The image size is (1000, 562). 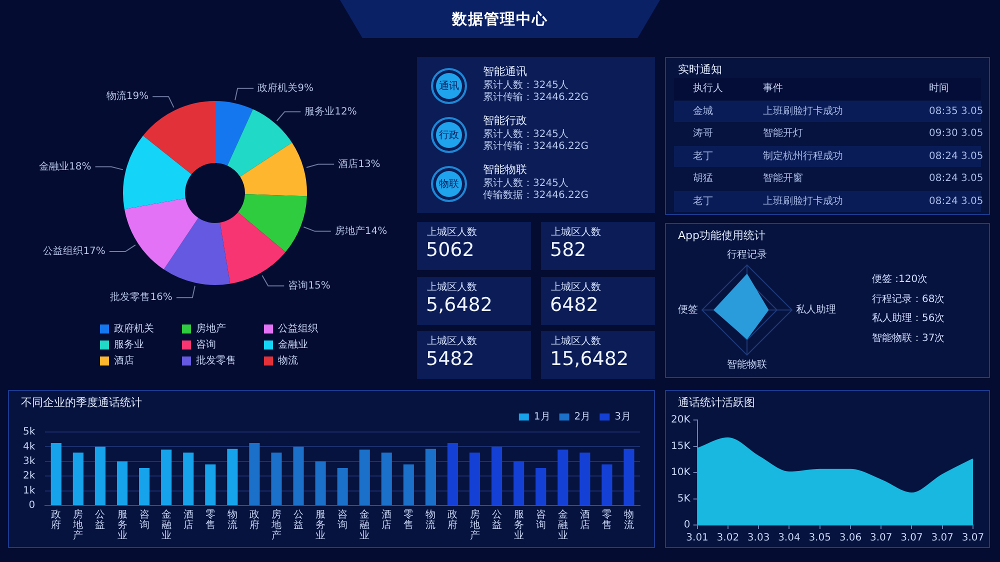 What do you see at coordinates (908, 338) in the screenshot?
I see `text: 智能物联：37次` at bounding box center [908, 338].